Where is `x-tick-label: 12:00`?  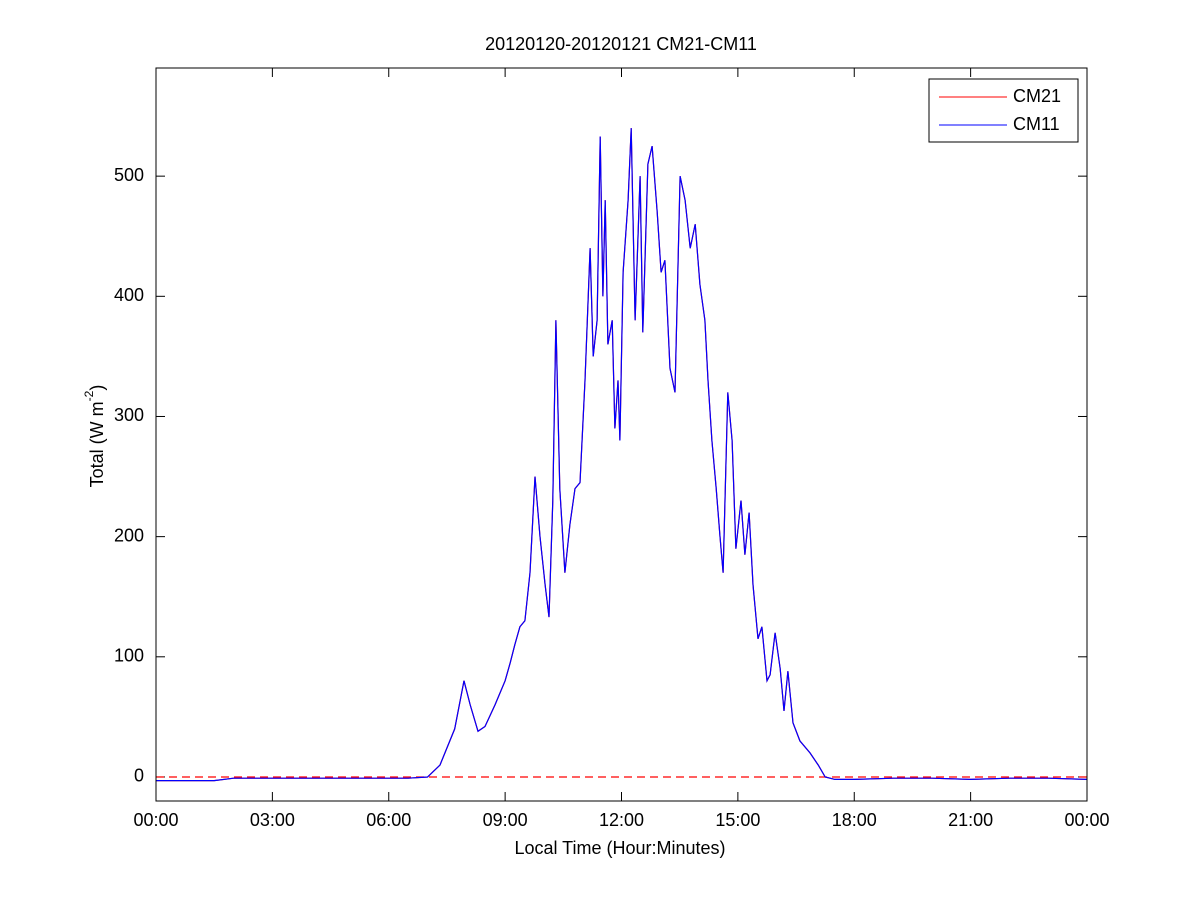
x-tick-label: 12:00 is located at coordinates (621, 820).